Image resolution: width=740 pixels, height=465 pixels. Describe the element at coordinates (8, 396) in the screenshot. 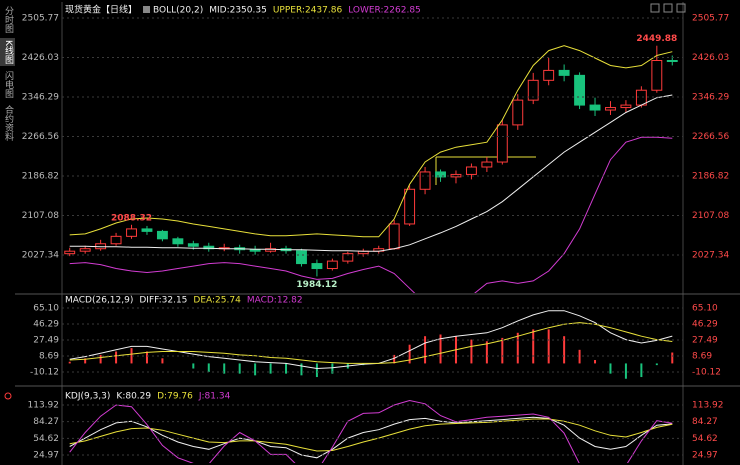

I see `settings-icon` at that location.